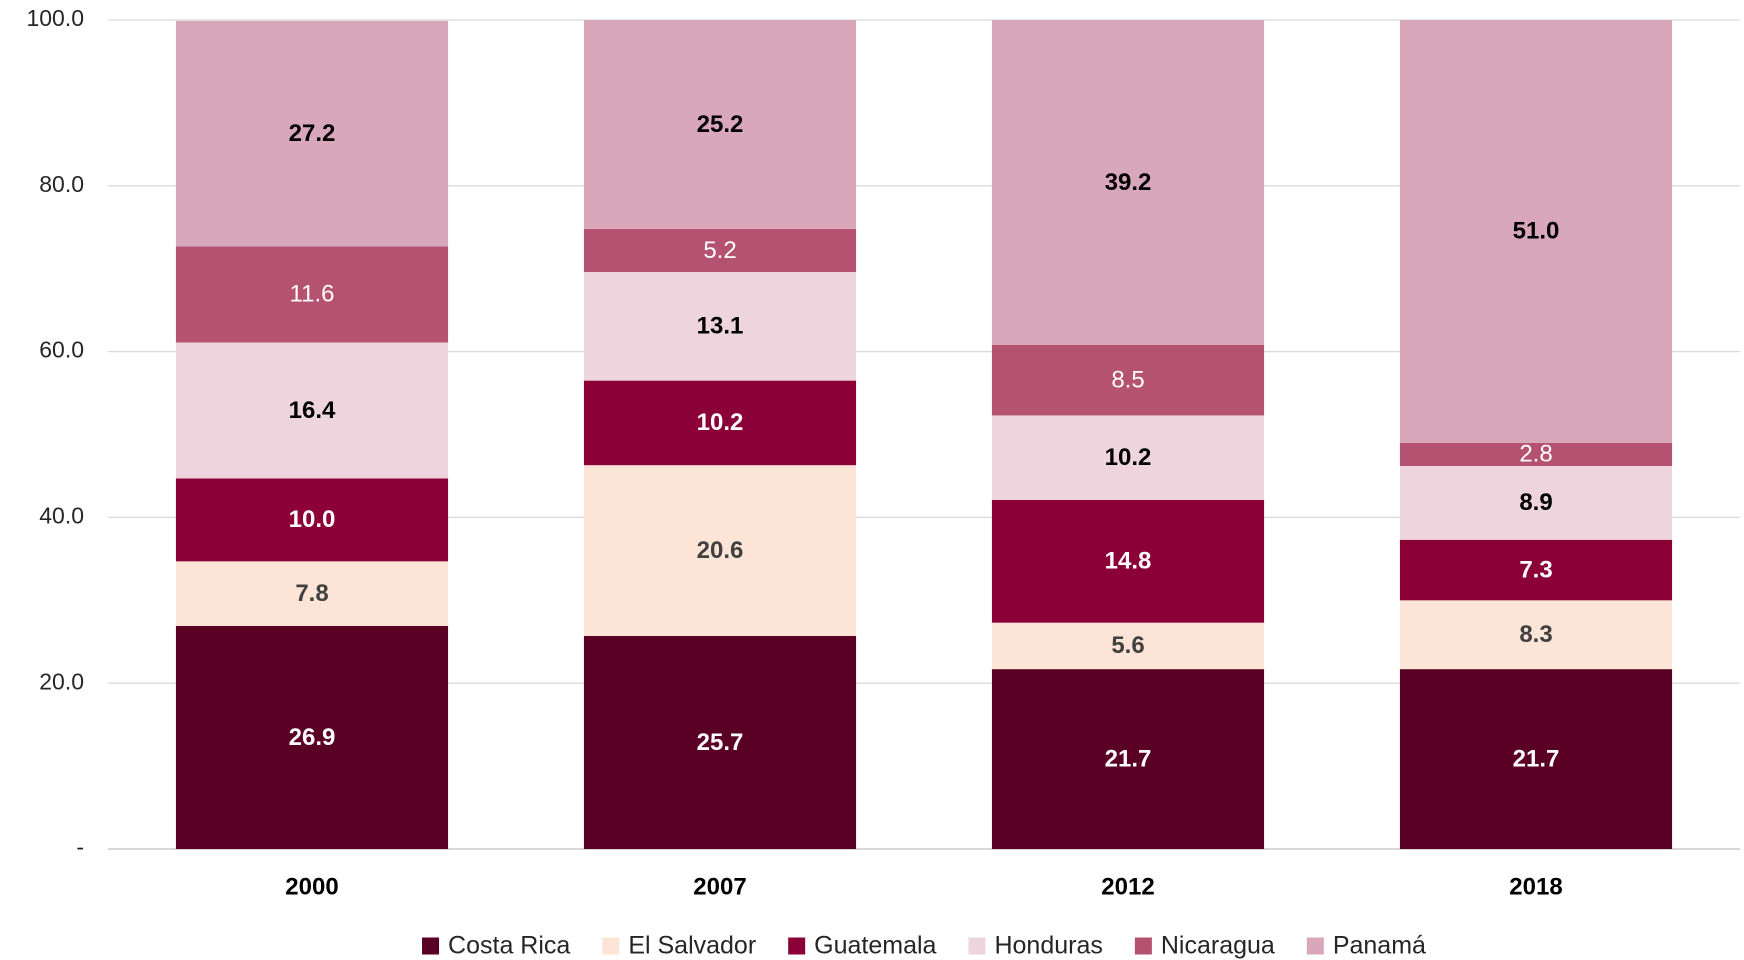 The image size is (1744, 960). I want to click on data-label: 8.5, so click(1127, 380).